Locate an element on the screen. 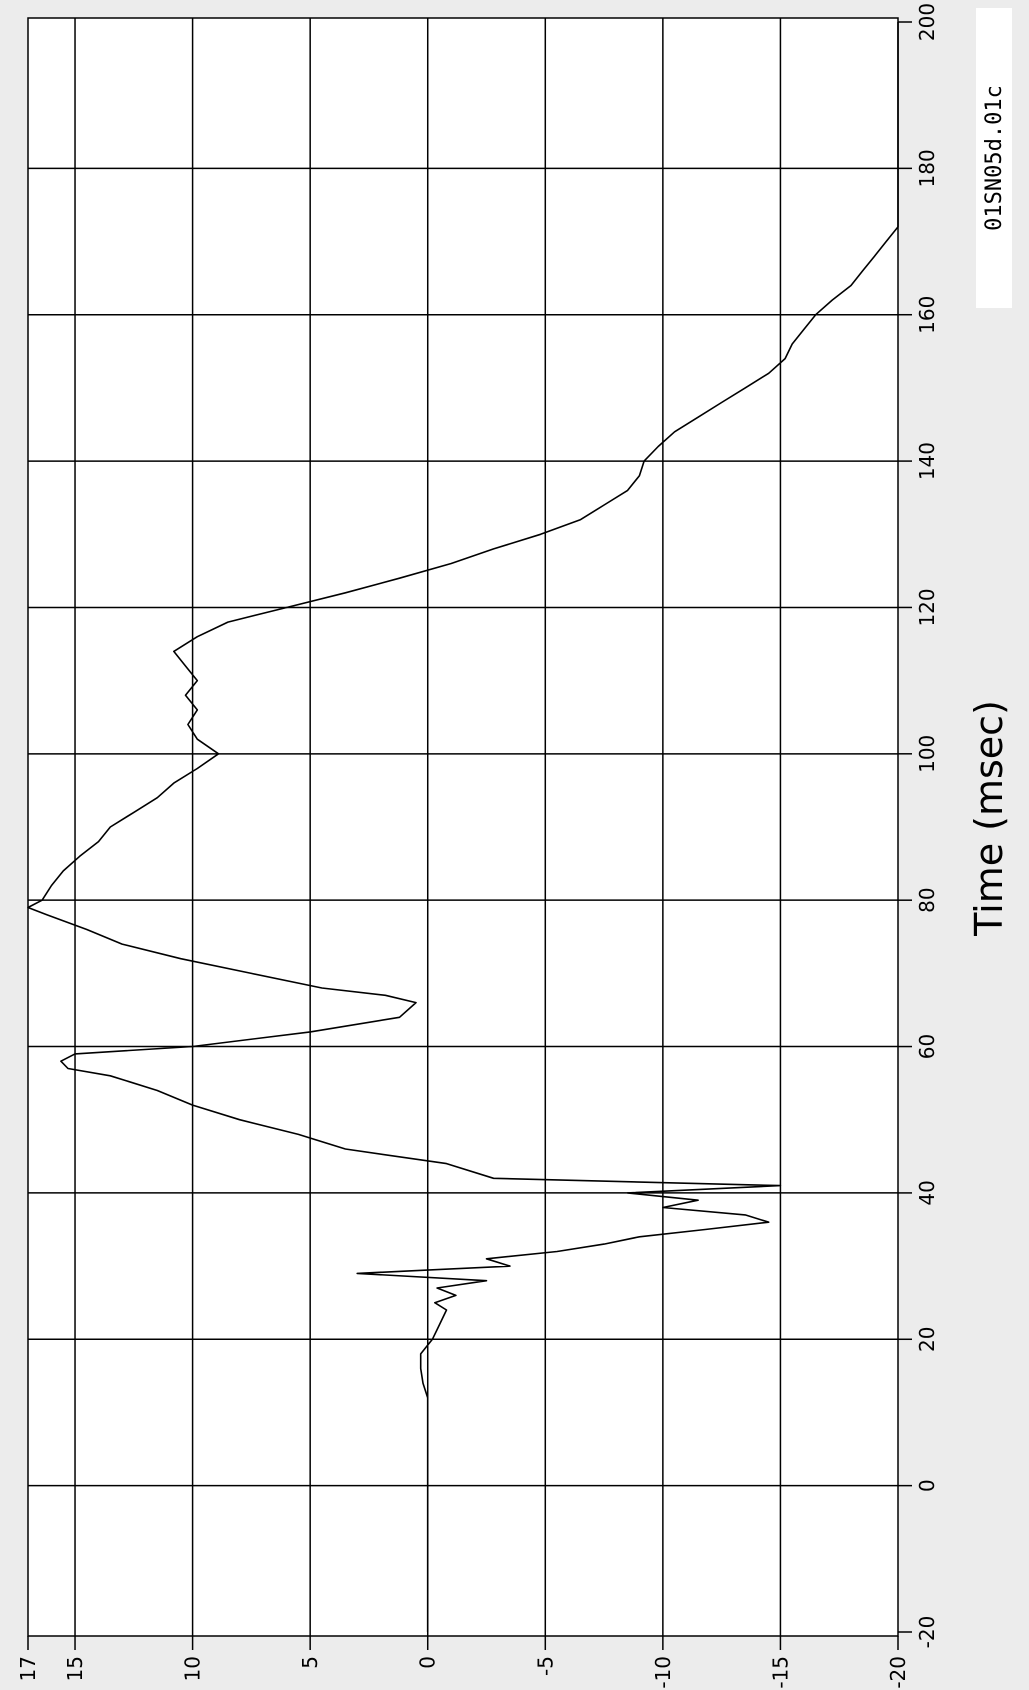 The height and width of the screenshot is (1690, 1029). x-tick-label: 40 is located at coordinates (927, 1192).